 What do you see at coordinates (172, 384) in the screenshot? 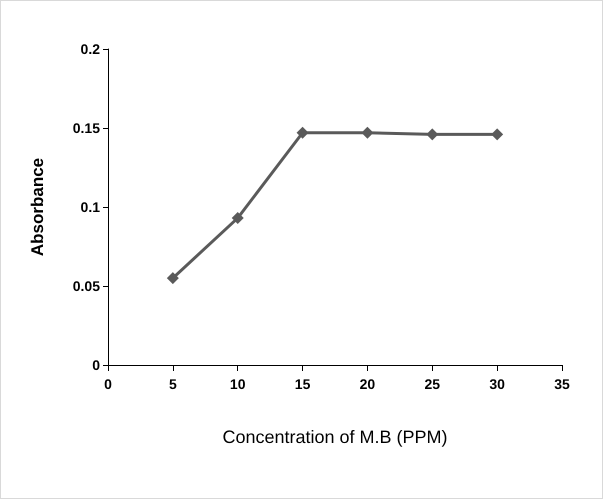
I see `x-tick-label: 5` at bounding box center [172, 384].